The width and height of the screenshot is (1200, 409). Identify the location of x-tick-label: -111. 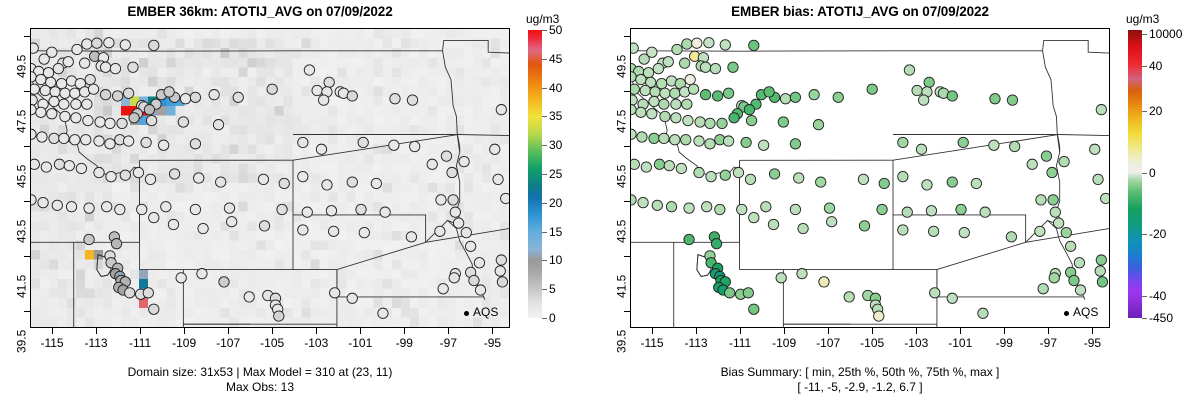
(740, 343).